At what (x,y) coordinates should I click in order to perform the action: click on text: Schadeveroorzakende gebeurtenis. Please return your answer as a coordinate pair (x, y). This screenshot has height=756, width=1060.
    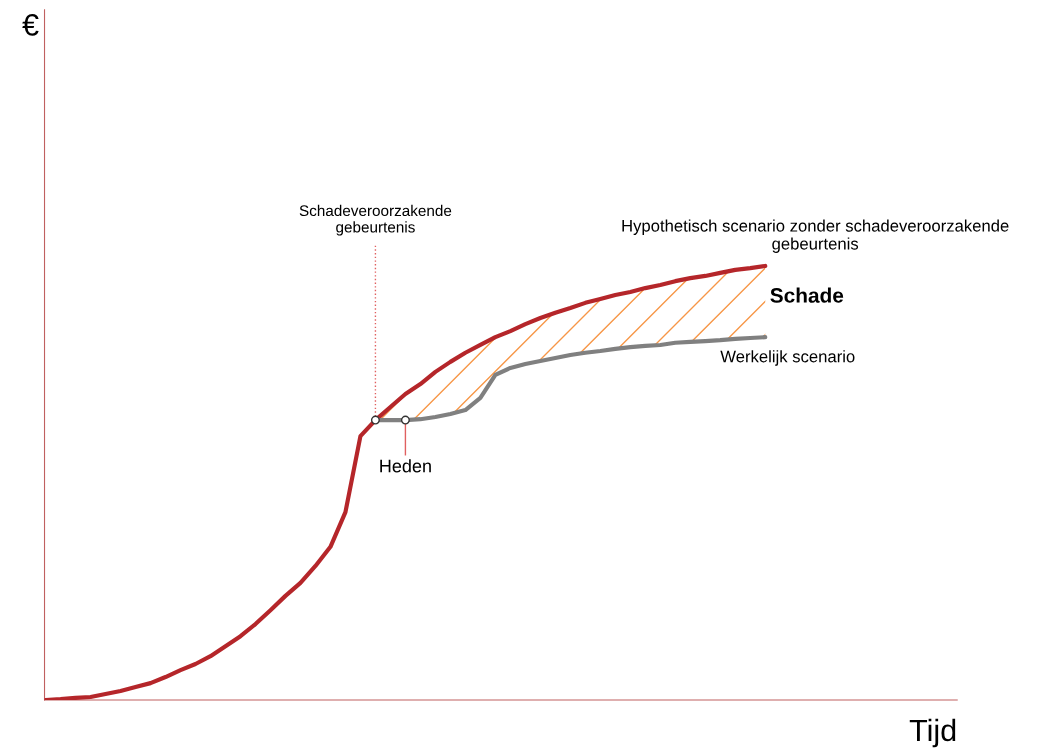
    Looking at the image, I should click on (375, 220).